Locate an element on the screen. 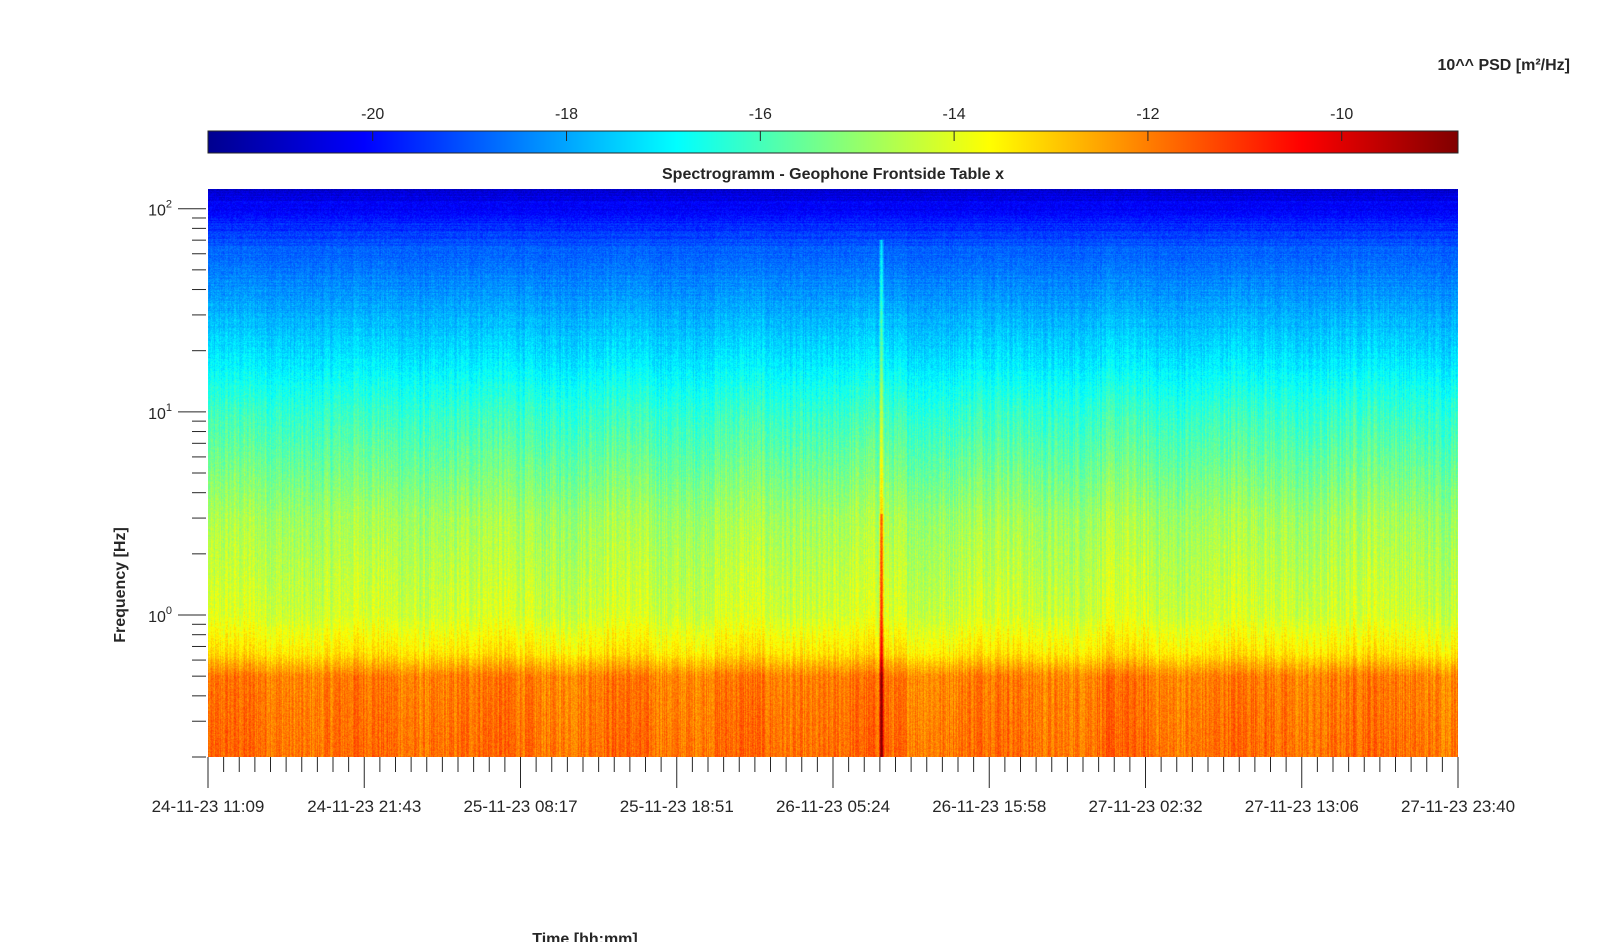 This screenshot has height=942, width=1600. colorbar-frame is located at coordinates (833, 142).